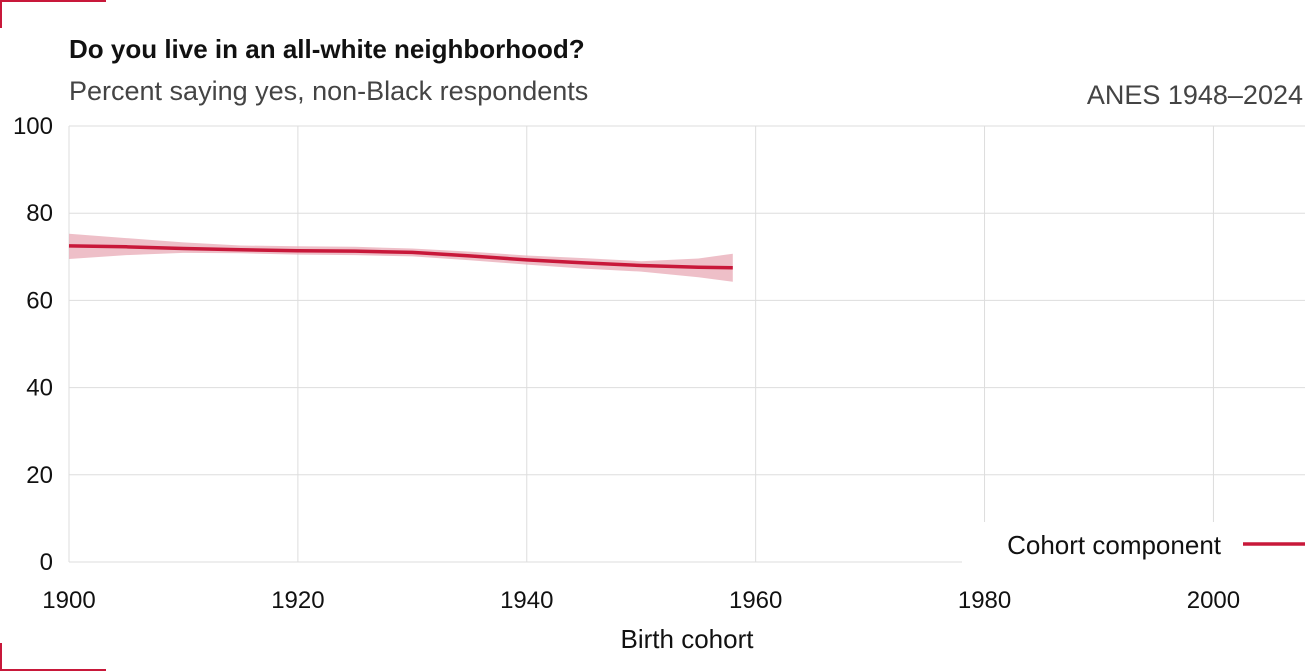 The image size is (1305, 671). I want to click on corner-mark-bottom, so click(53, 657).